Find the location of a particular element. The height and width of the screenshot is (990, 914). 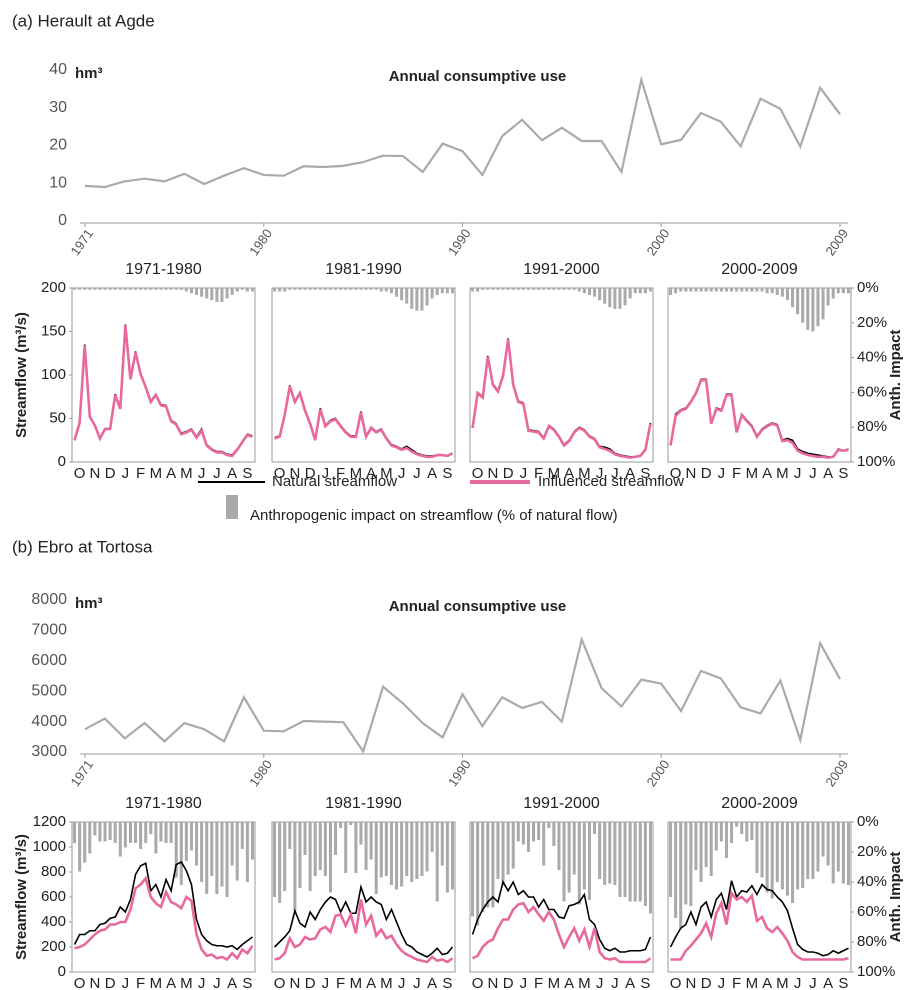

y-tick-label: 0 is located at coordinates (62, 220).